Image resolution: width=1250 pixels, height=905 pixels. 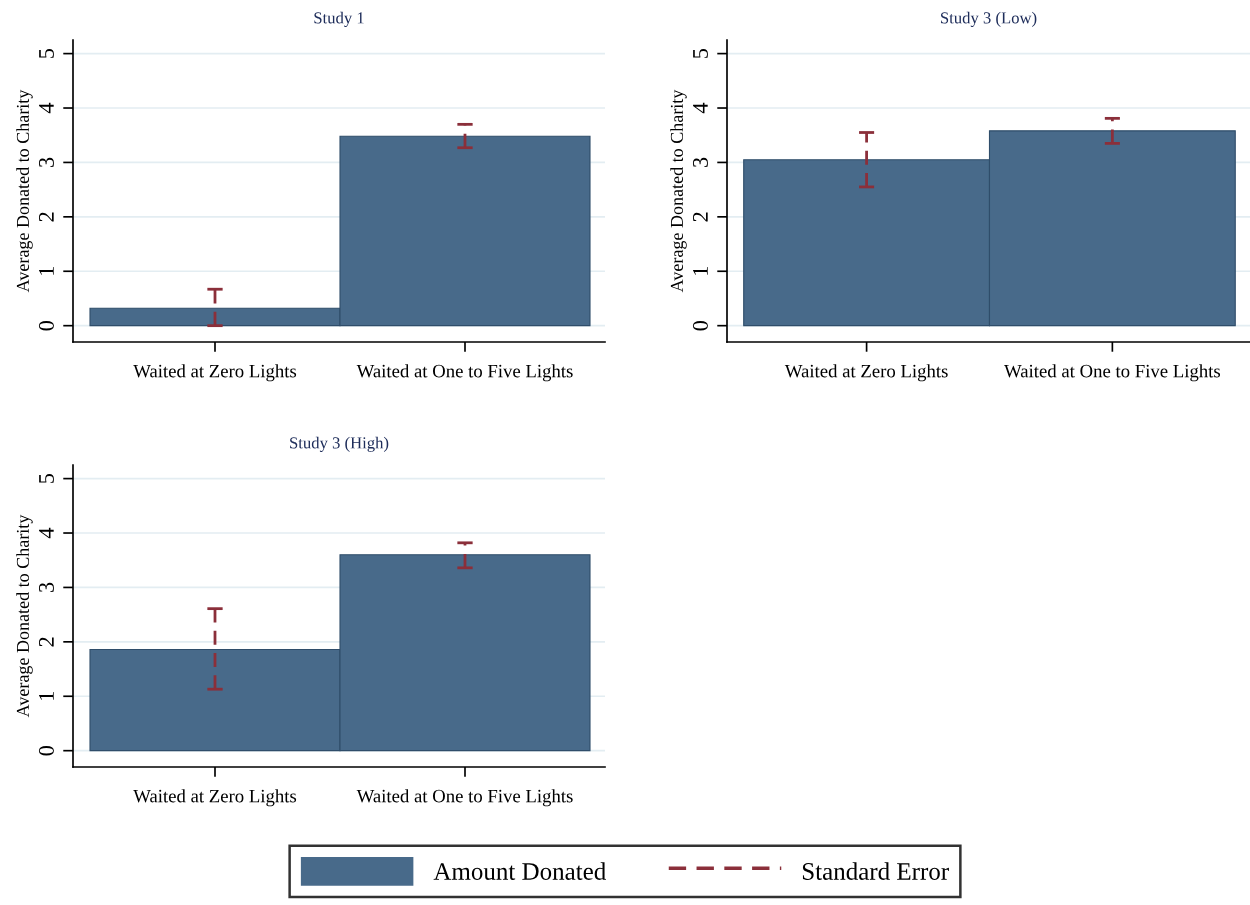 What do you see at coordinates (989, 19) in the screenshot?
I see `chart-title: Study 3 (Low)` at bounding box center [989, 19].